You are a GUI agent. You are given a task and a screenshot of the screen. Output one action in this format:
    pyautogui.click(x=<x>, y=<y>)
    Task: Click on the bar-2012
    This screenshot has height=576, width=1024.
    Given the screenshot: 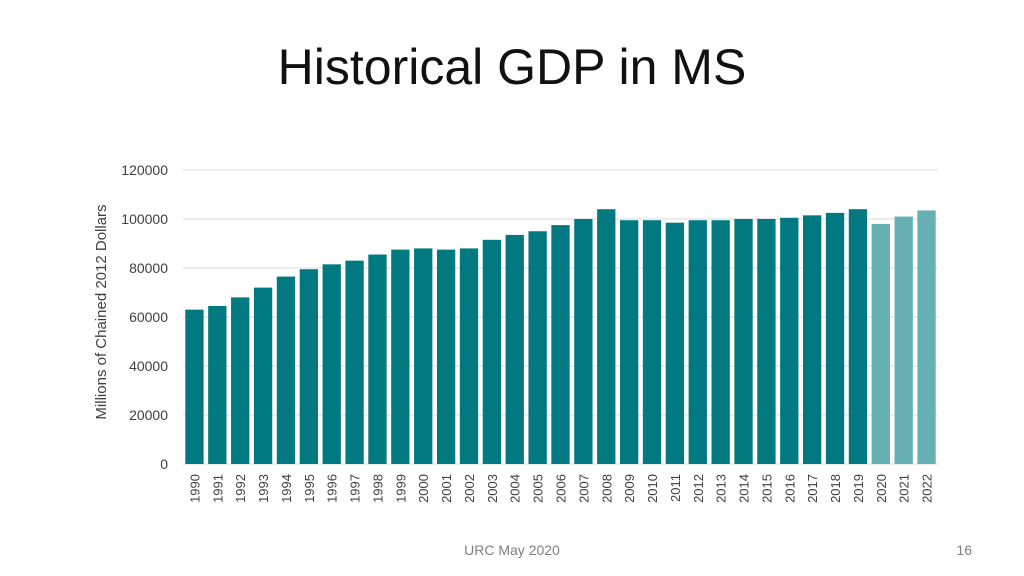 What is the action you would take?
    pyautogui.click(x=697, y=342)
    